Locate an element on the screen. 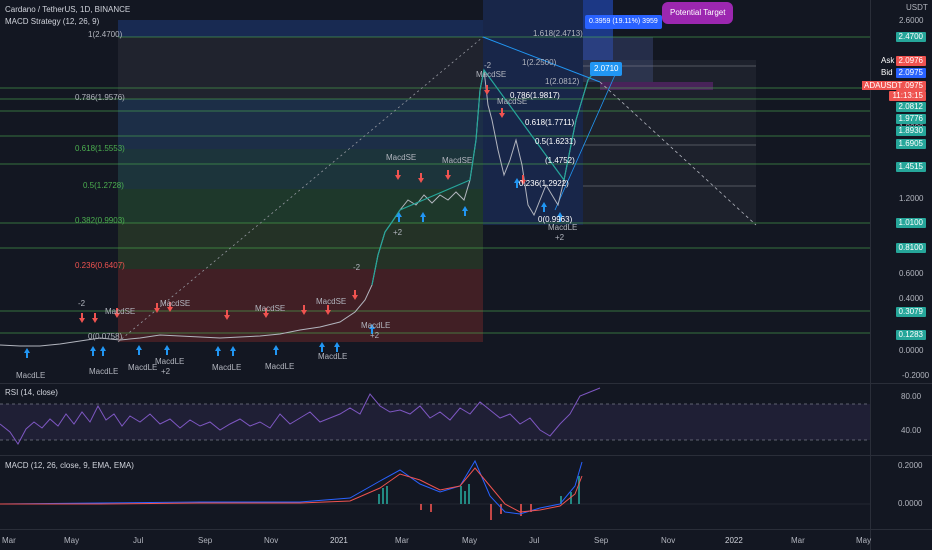 The width and height of the screenshot is (932, 550). ask-label: Ask is located at coordinates (888, 60).